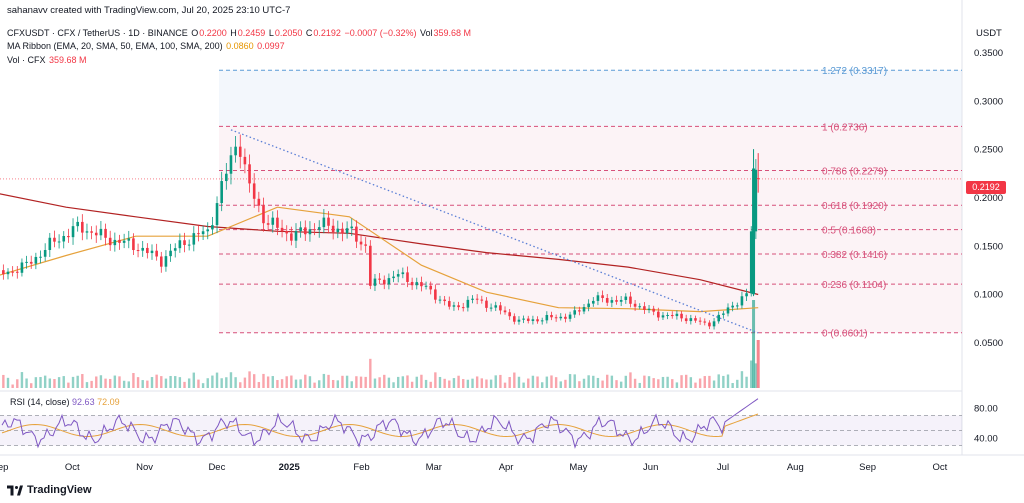 This screenshot has width=1024, height=503. Describe the element at coordinates (327, 33) in the screenshot. I see `close-value: 0.2192` at that location.